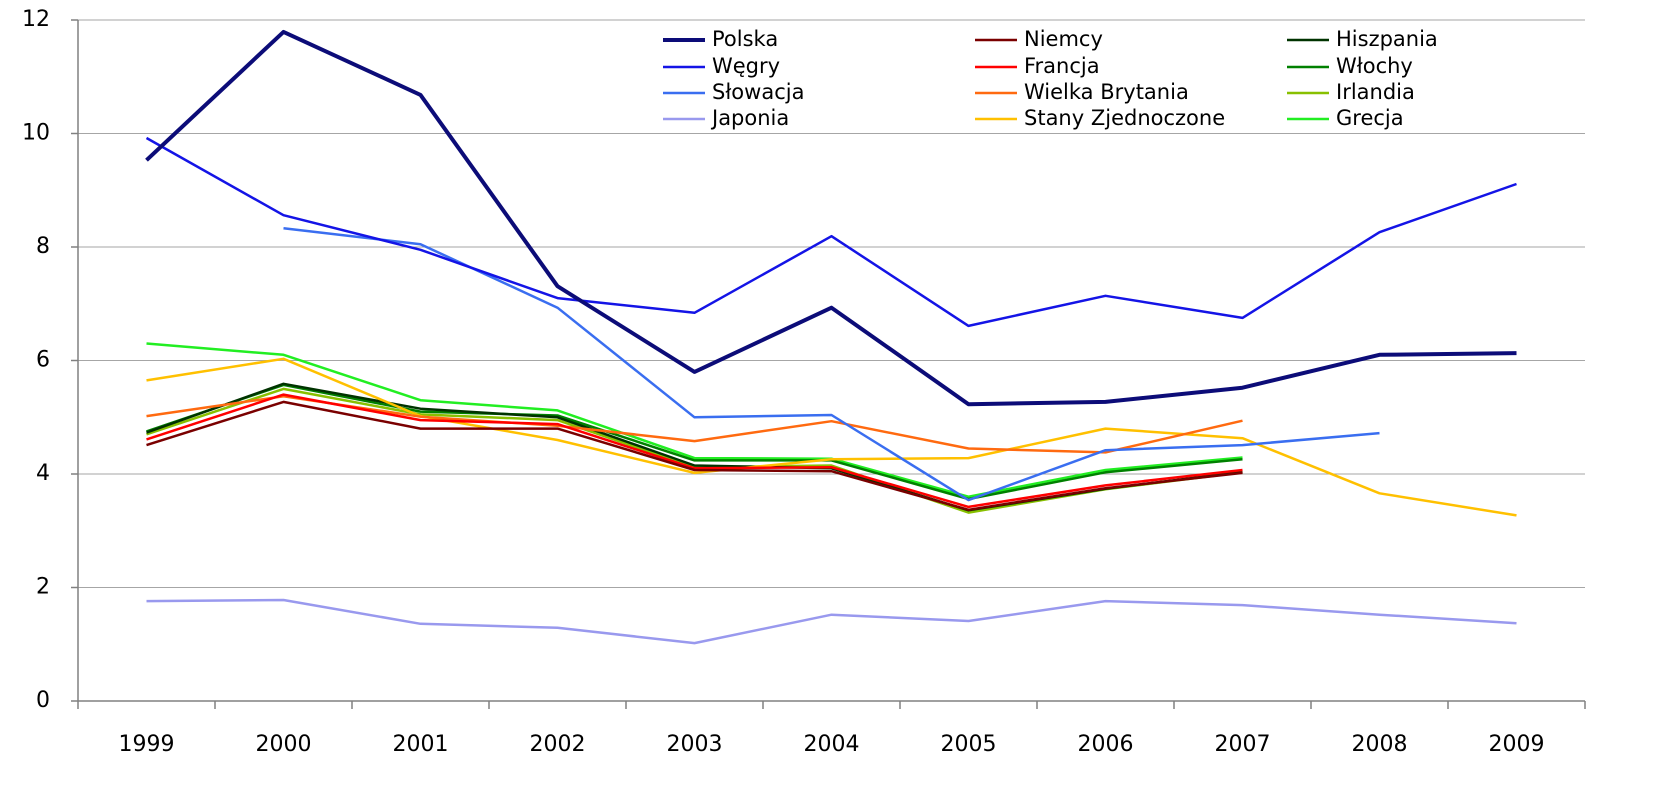 This screenshot has height=808, width=1675. What do you see at coordinates (1517, 744) in the screenshot?
I see `x-tick-label: 2009` at bounding box center [1517, 744].